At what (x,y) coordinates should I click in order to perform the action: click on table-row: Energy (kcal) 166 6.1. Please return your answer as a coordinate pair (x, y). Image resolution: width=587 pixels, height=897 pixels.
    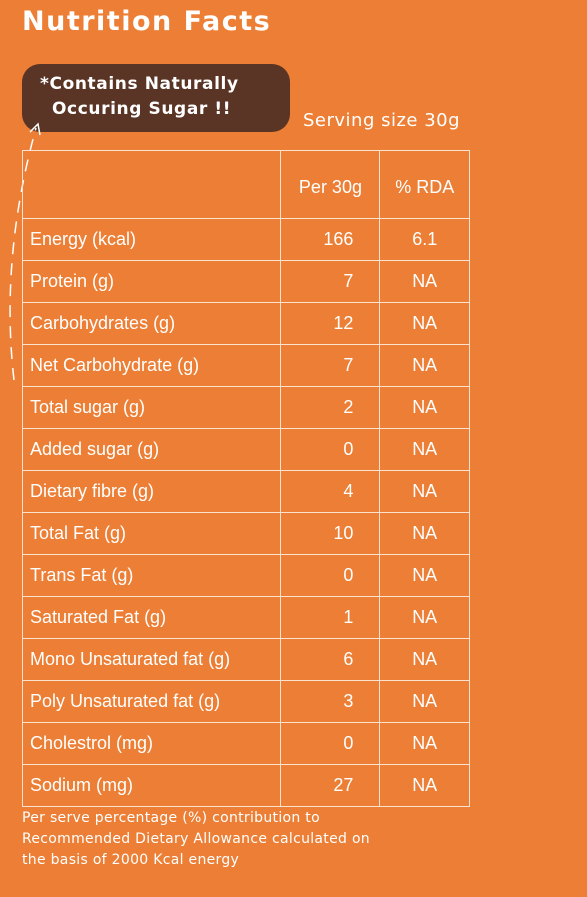
    Looking at the image, I should click on (246, 239).